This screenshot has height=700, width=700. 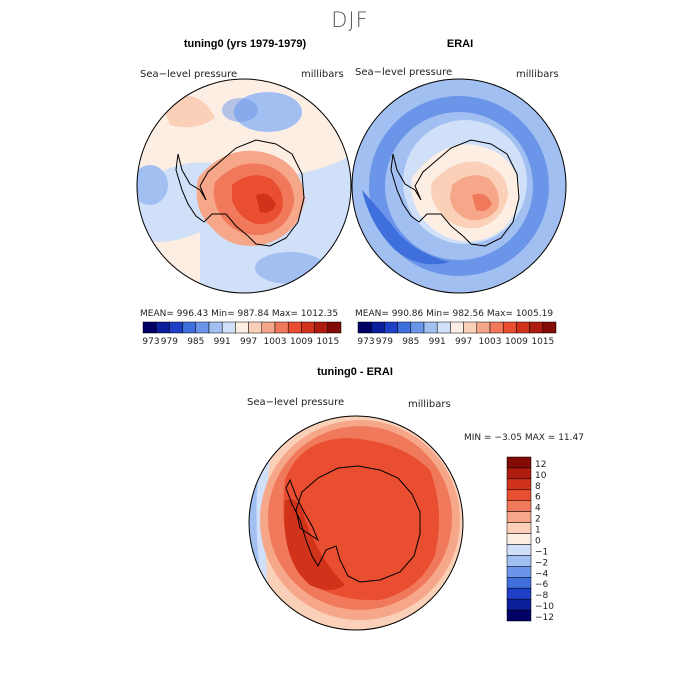 I want to click on colorbar-obs-tick-label: 979, so click(x=384, y=342).